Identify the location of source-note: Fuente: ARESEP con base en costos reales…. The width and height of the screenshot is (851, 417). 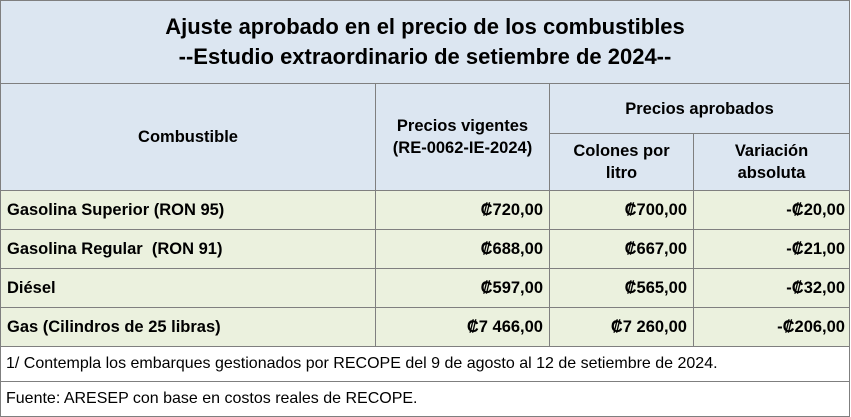
(425, 399).